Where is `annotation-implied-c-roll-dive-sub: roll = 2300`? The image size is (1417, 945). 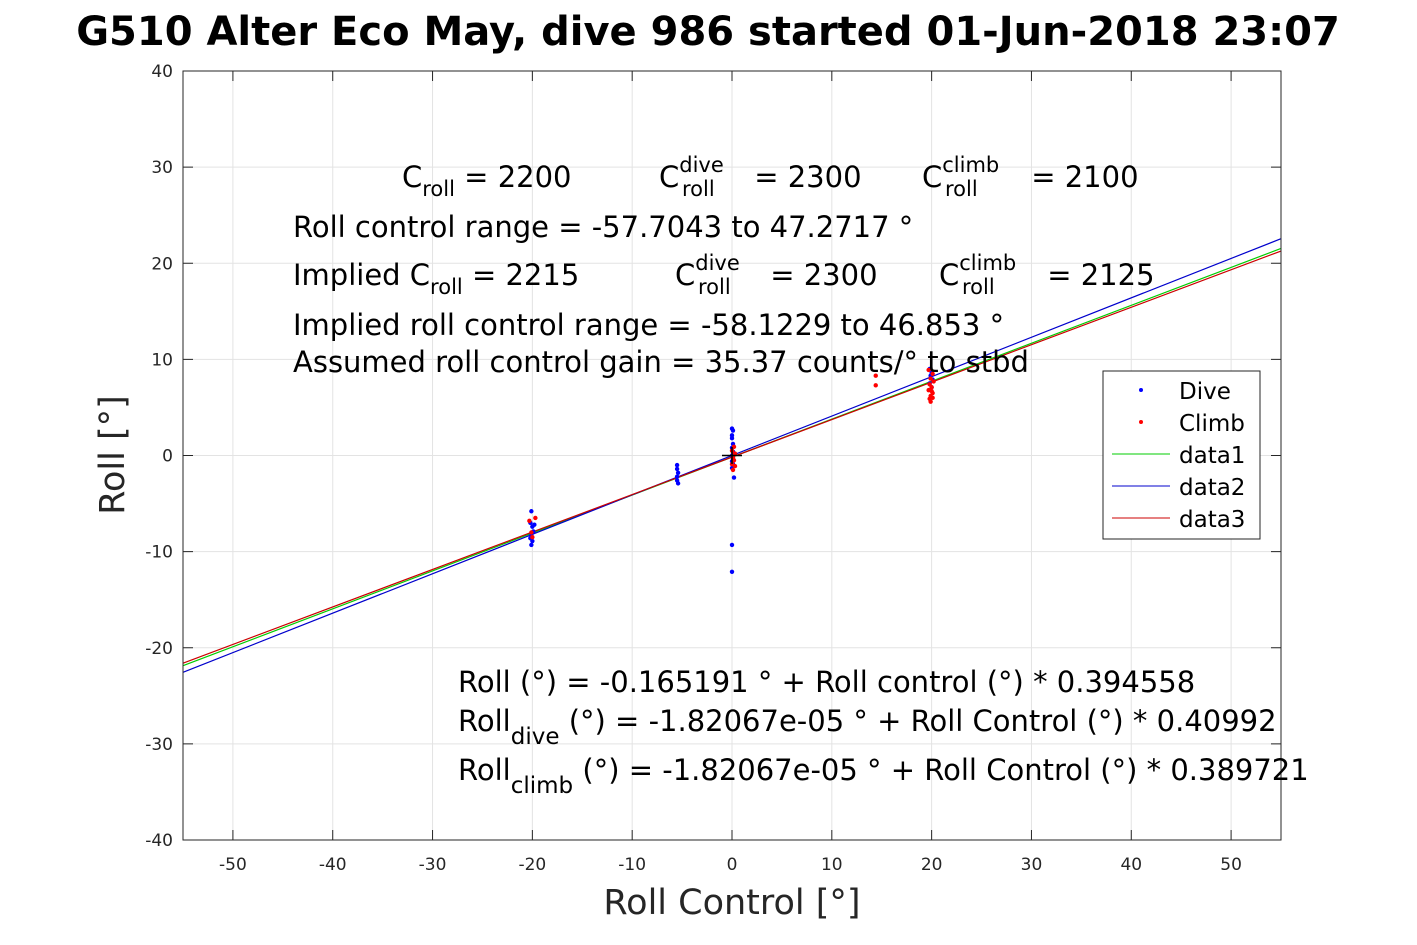
annotation-implied-c-roll-dive-sub: roll = 2300 is located at coordinates (788, 278).